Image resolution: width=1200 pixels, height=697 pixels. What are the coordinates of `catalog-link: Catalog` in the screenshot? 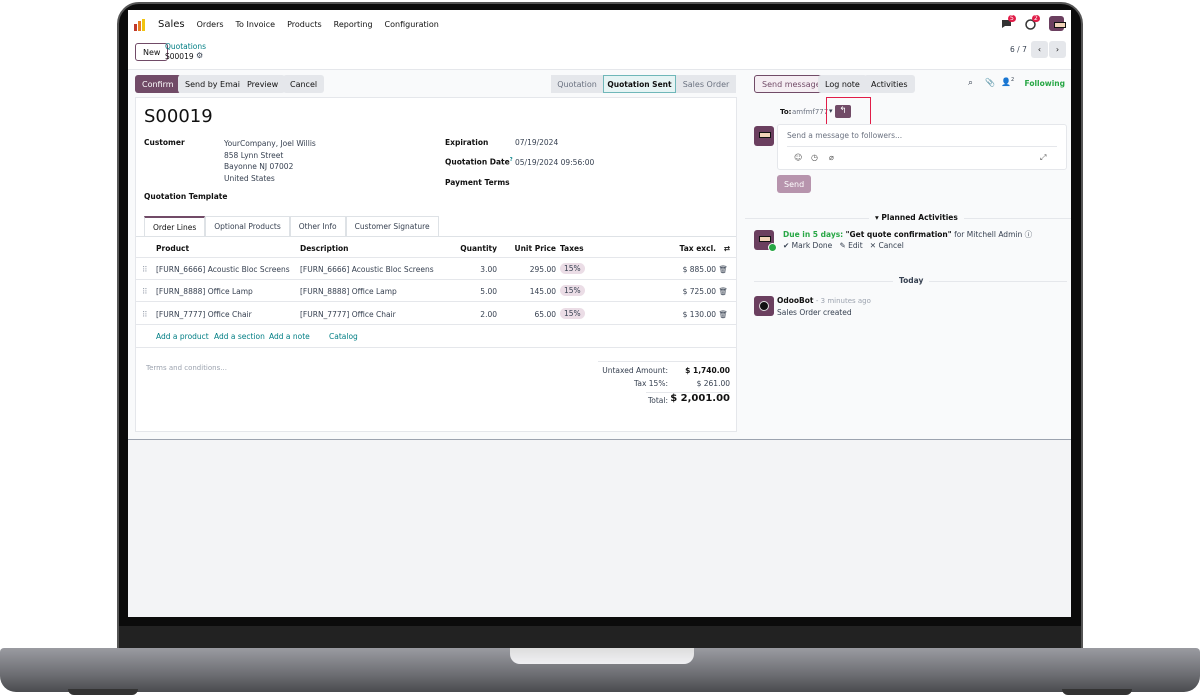 It's located at (343, 336).